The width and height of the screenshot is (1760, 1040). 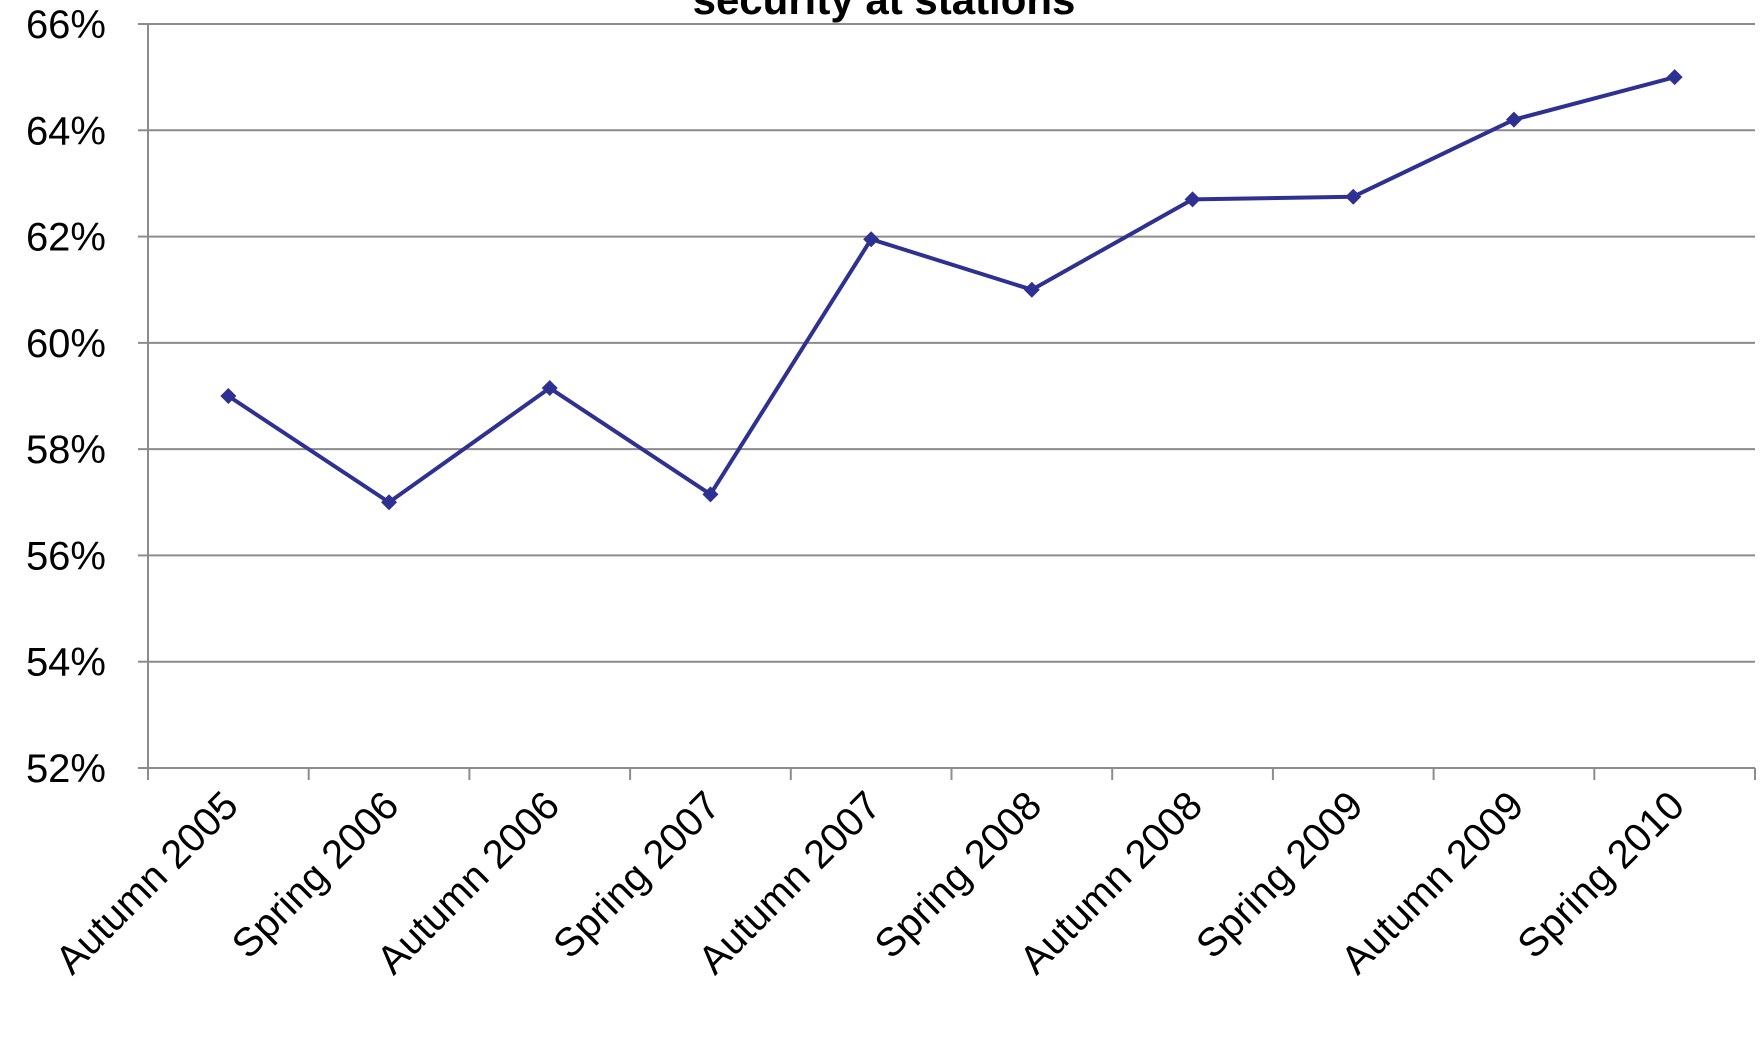 What do you see at coordinates (1601, 875) in the screenshot?
I see `x-tick-label: Spring 2010` at bounding box center [1601, 875].